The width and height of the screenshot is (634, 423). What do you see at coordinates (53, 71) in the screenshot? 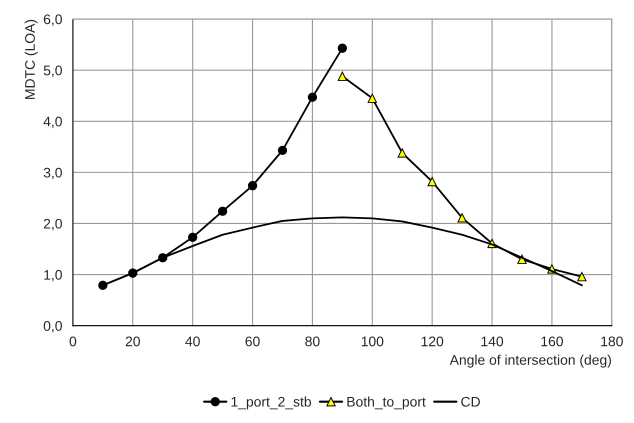
I see `y-tick-label: 5,0` at bounding box center [53, 71].